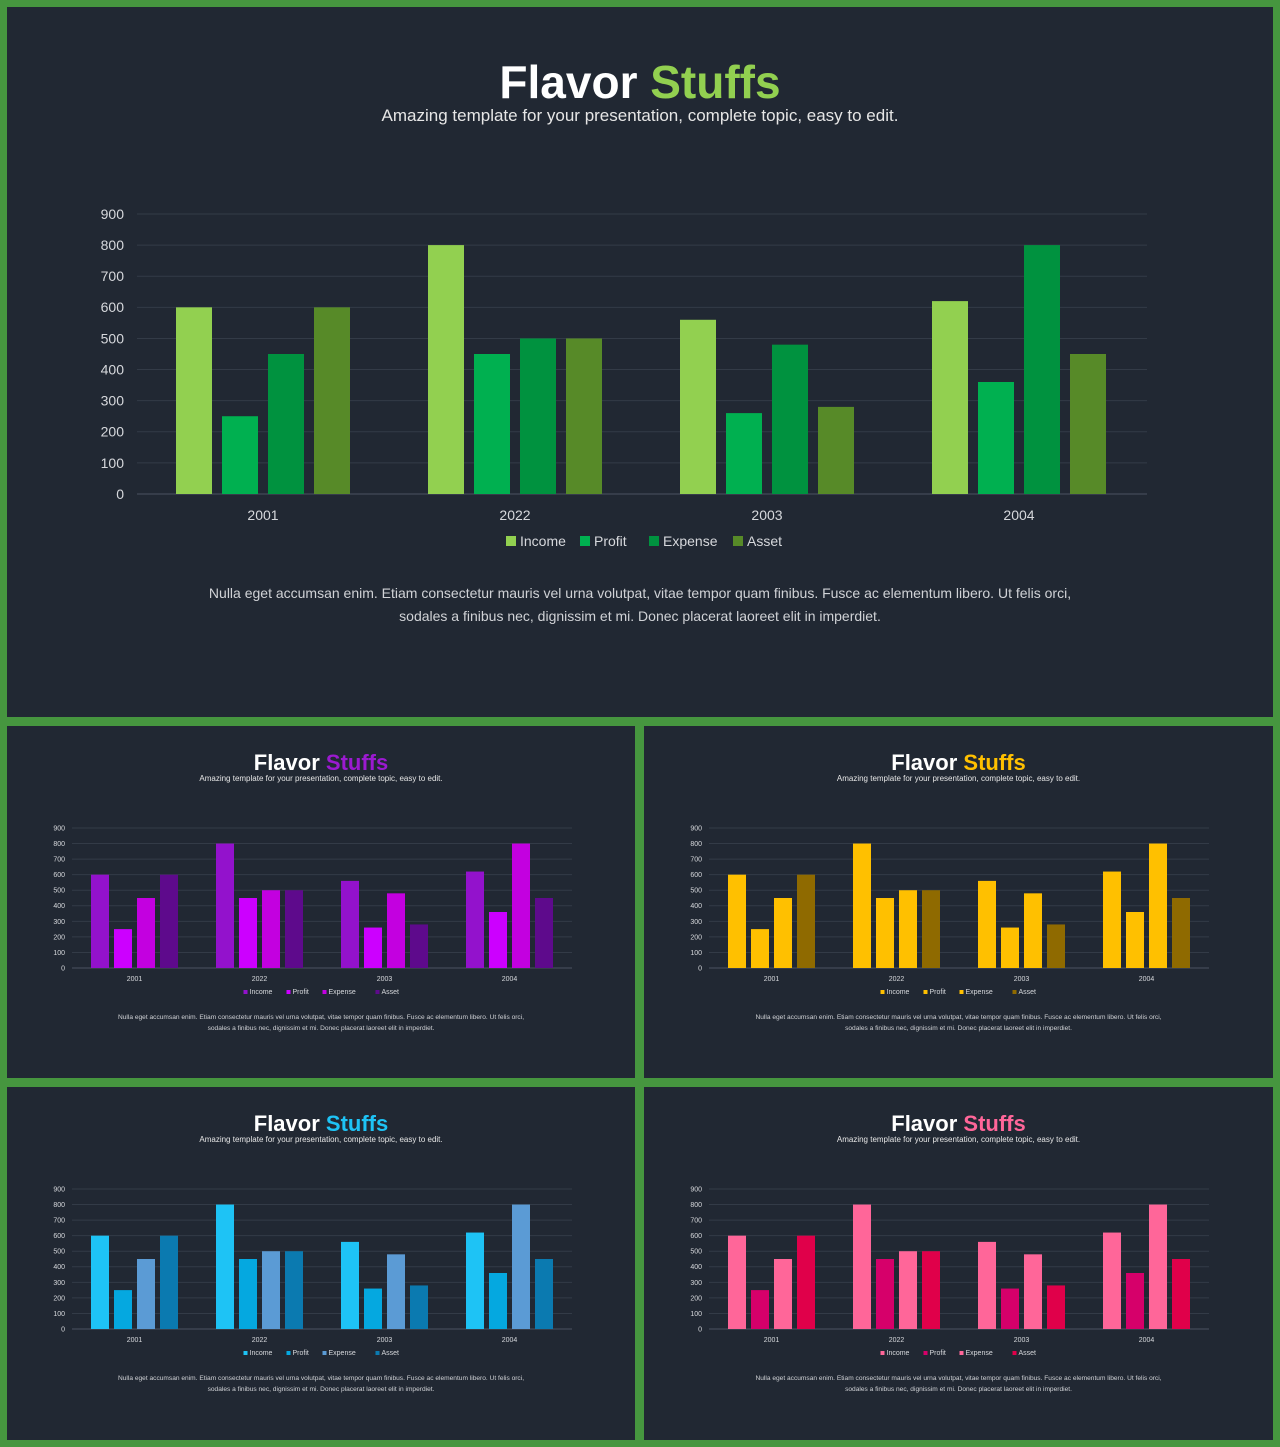  I want to click on y-tick-label: 400, so click(696, 906).